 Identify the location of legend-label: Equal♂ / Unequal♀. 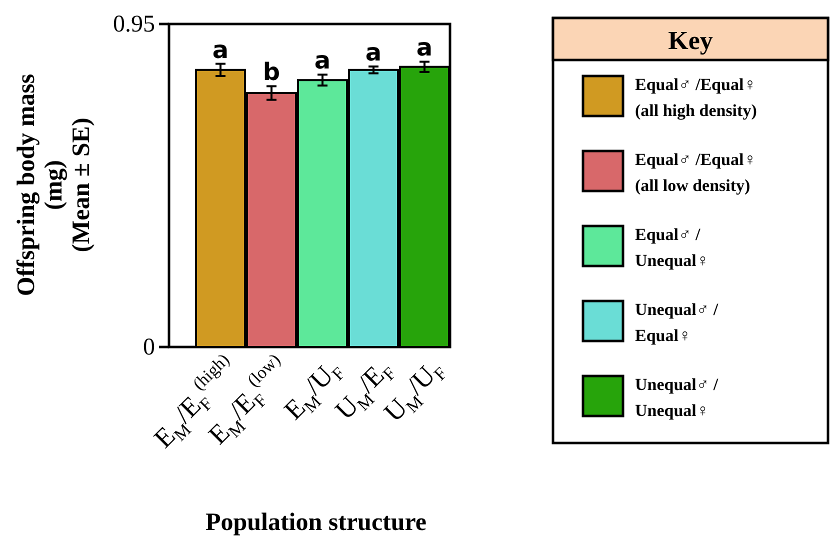
(672, 247).